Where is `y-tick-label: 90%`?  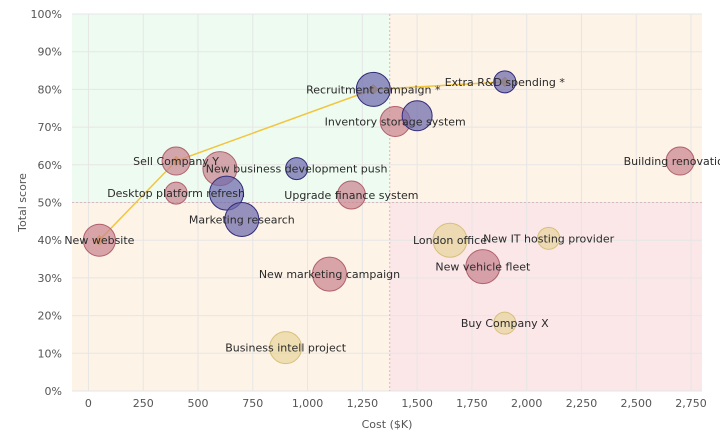
y-tick-label: 90% is located at coordinates (50, 52).